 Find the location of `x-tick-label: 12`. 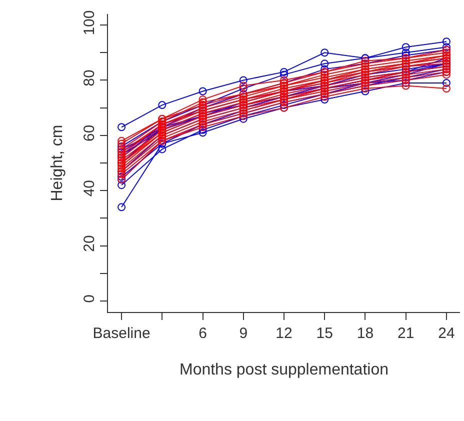

x-tick-label: 12 is located at coordinates (284, 333).